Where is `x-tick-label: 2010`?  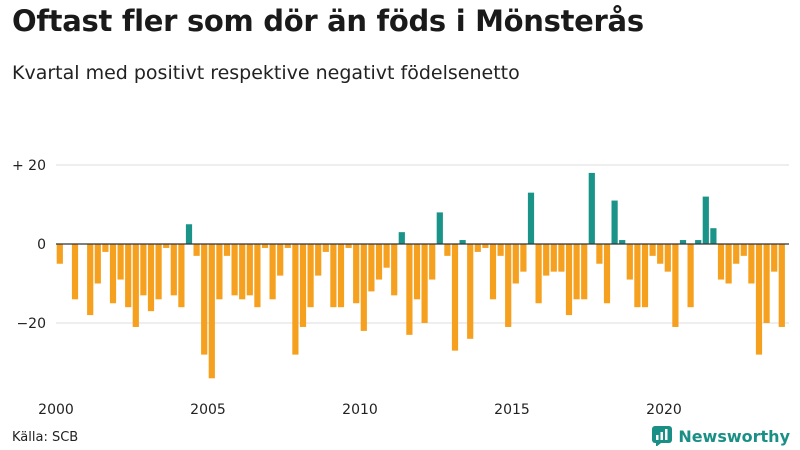 x-tick-label: 2010 is located at coordinates (360, 410).